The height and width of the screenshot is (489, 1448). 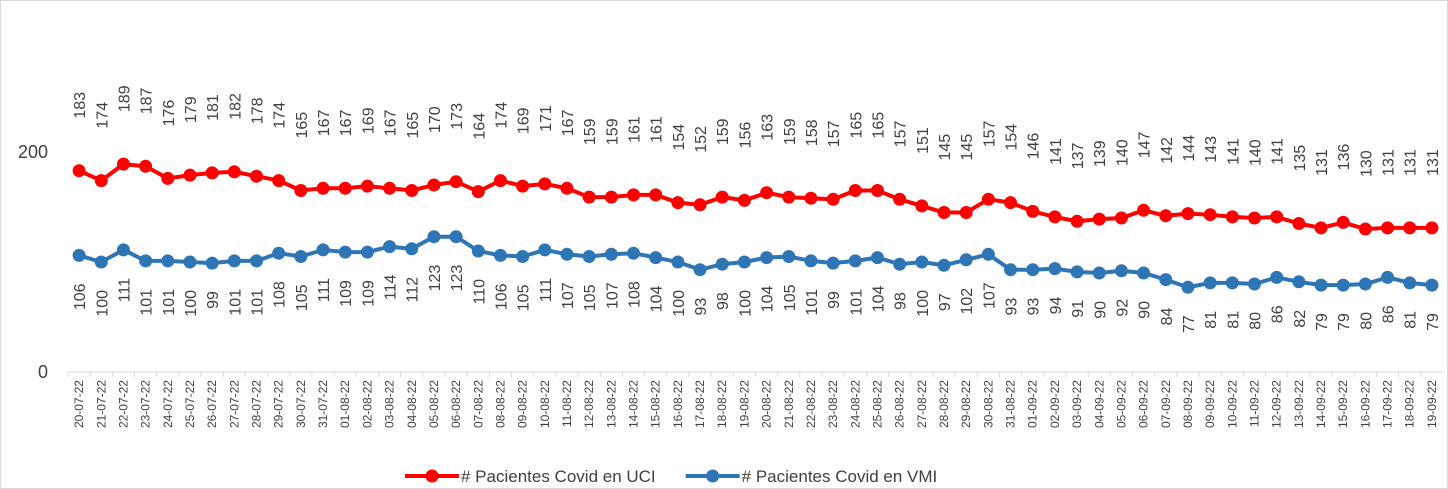 I want to click on data-label: 101, so click(x=147, y=302).